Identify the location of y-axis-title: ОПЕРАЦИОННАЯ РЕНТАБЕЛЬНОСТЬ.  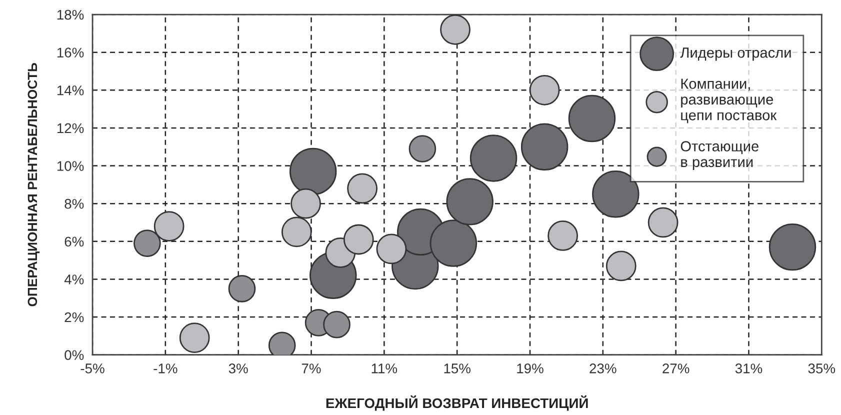
(34, 184).